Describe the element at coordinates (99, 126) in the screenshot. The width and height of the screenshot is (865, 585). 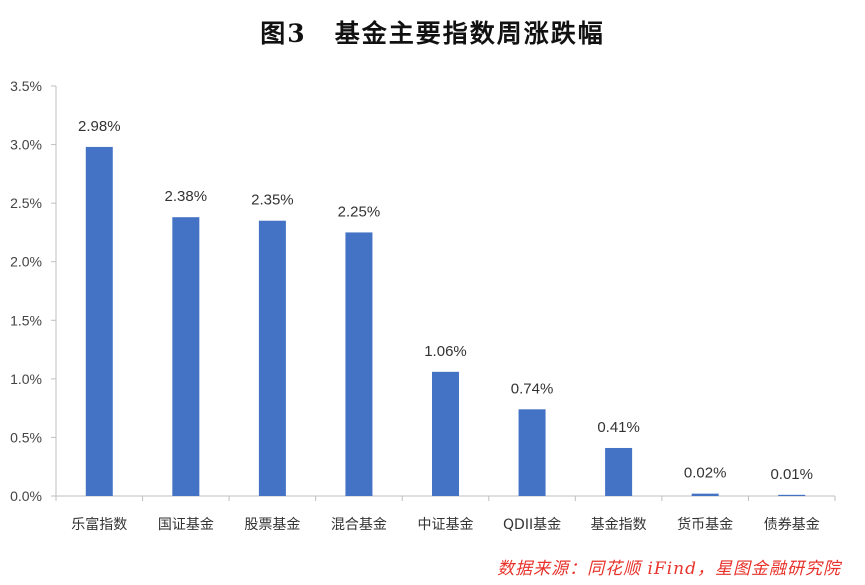
I see `data-label: 2.98%` at that location.